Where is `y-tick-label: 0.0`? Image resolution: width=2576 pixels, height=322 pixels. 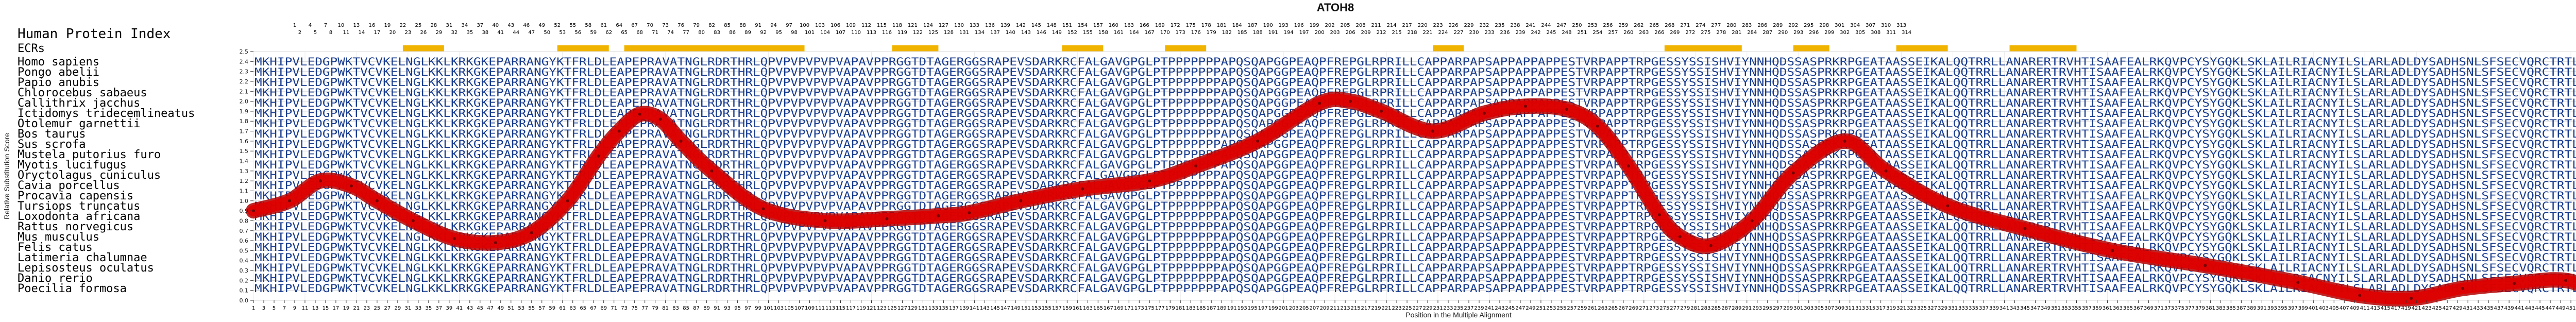 y-tick-label: 0.0 is located at coordinates (244, 300).